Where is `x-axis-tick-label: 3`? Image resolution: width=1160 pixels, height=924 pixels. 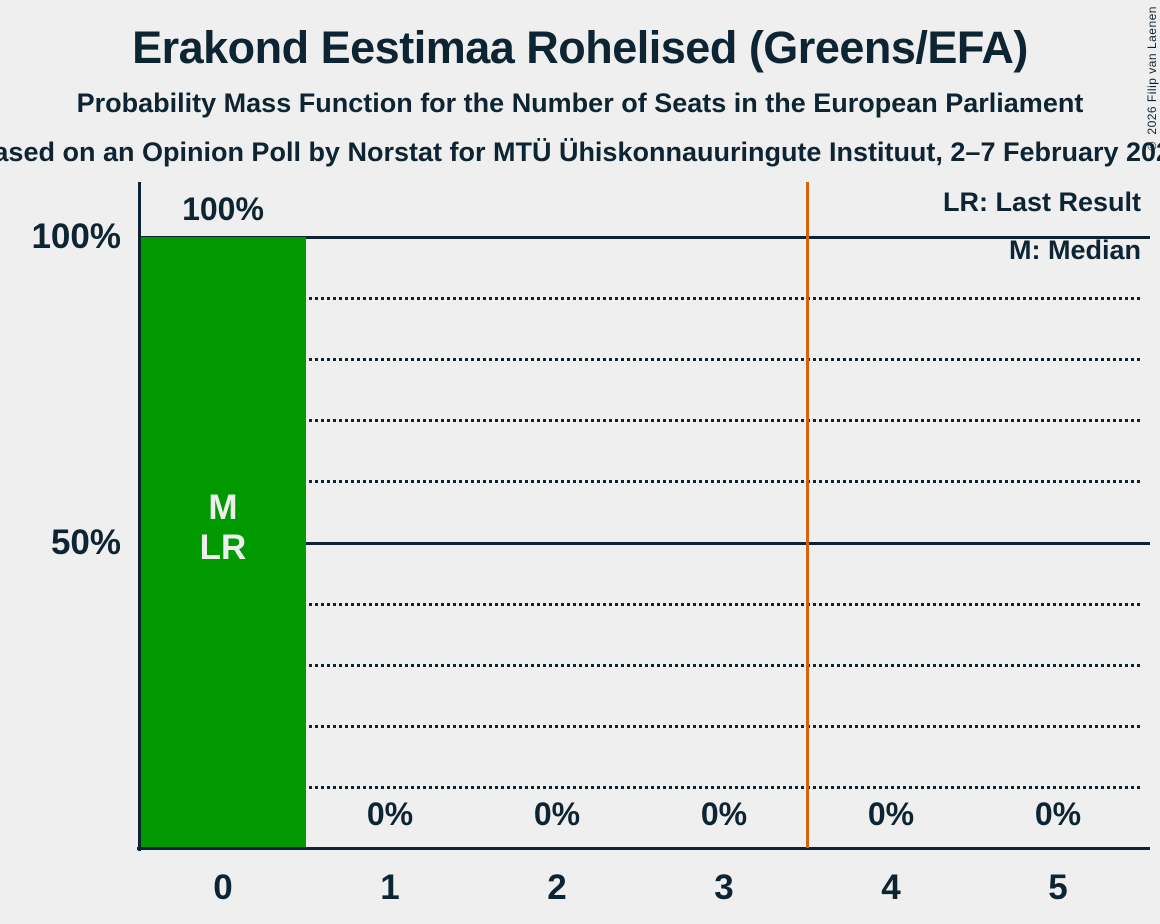 x-axis-tick-label: 3 is located at coordinates (724, 887).